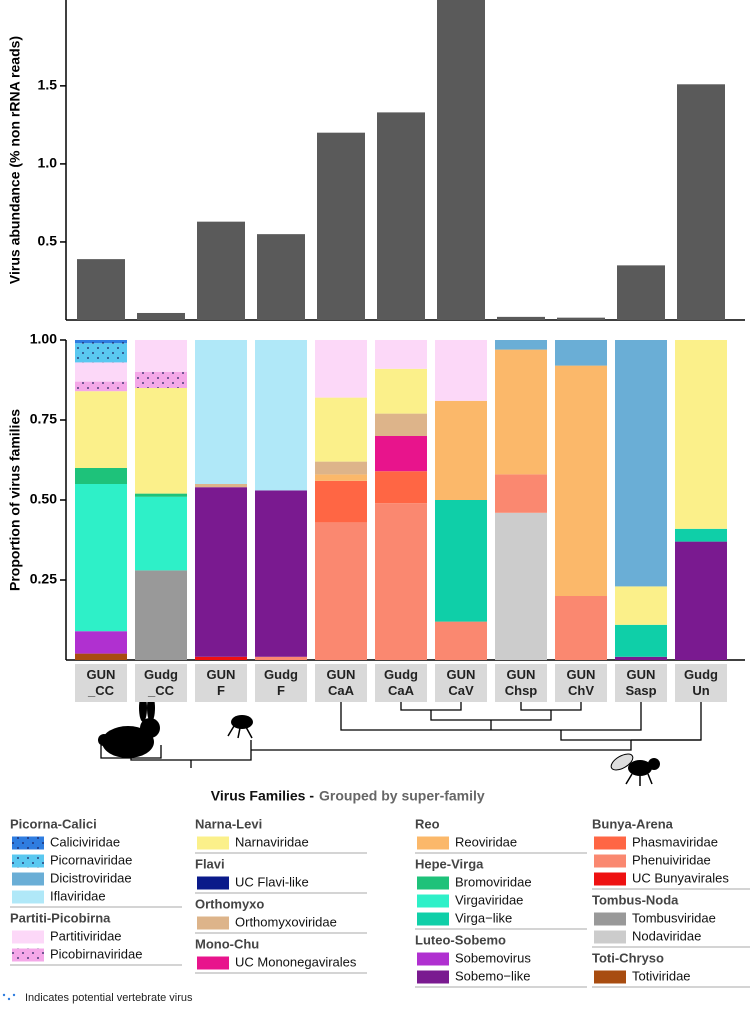 The image size is (750, 1010). What do you see at coordinates (96, 953) in the screenshot?
I see `legend-label: Picobirnaviridae` at bounding box center [96, 953].